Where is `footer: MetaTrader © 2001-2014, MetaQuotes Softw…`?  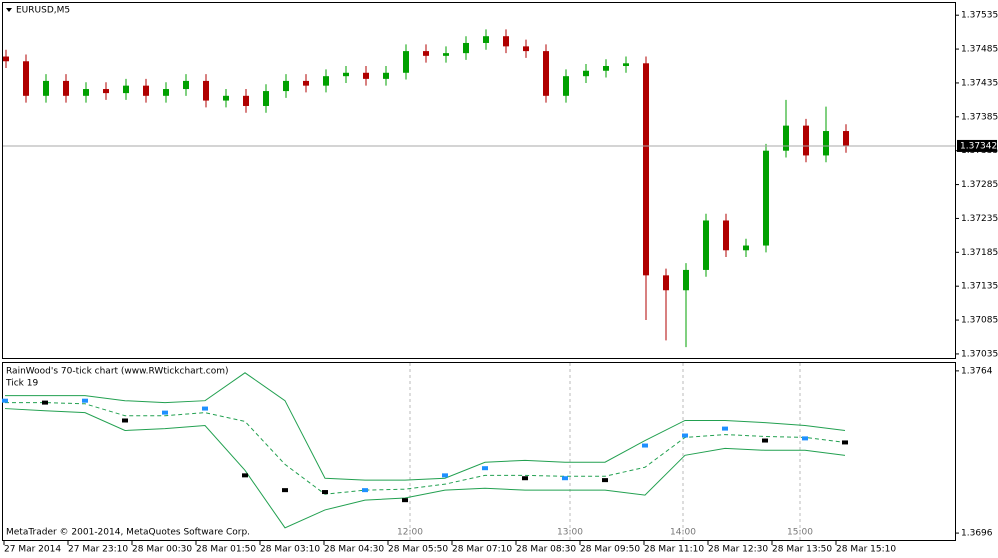
footer: MetaTrader © 2001-2014, MetaQuotes Softw… is located at coordinates (128, 533).